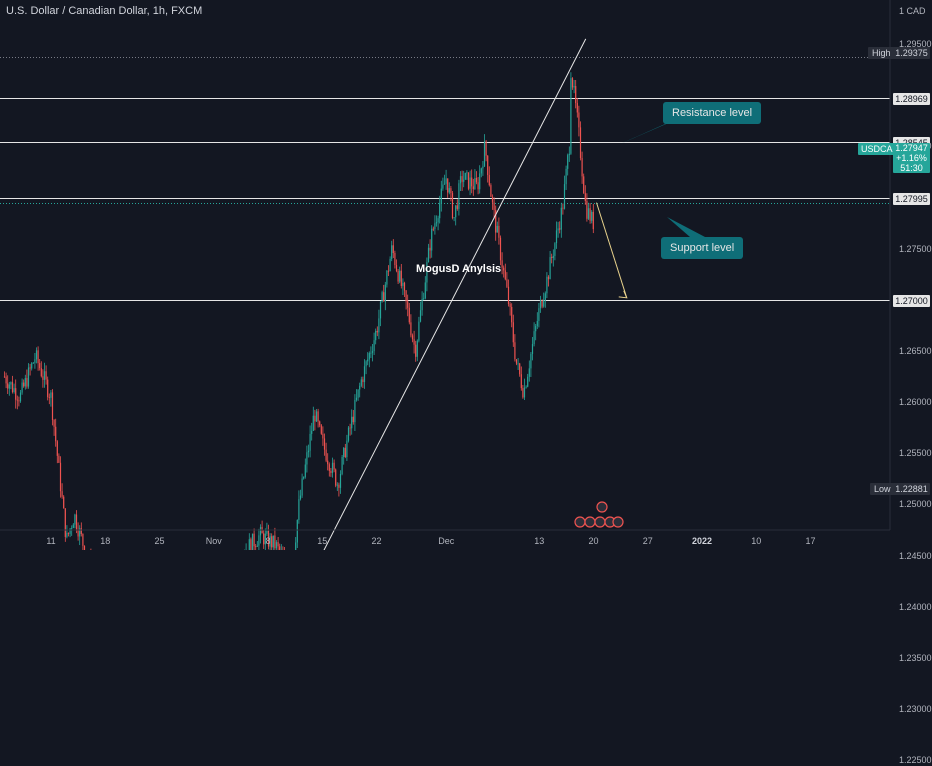 The width and height of the screenshot is (932, 766). I want to click on support-callout: Support level, so click(702, 248).